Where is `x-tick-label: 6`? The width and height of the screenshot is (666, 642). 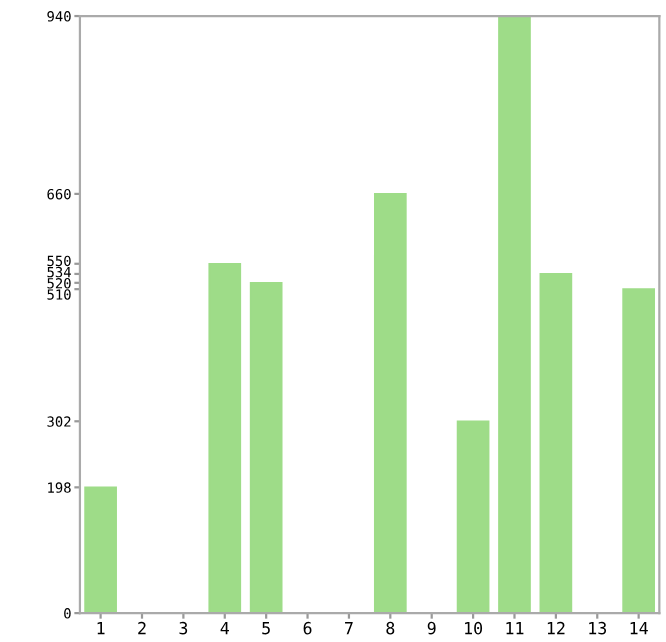
x-tick-label: 6 is located at coordinates (307, 628).